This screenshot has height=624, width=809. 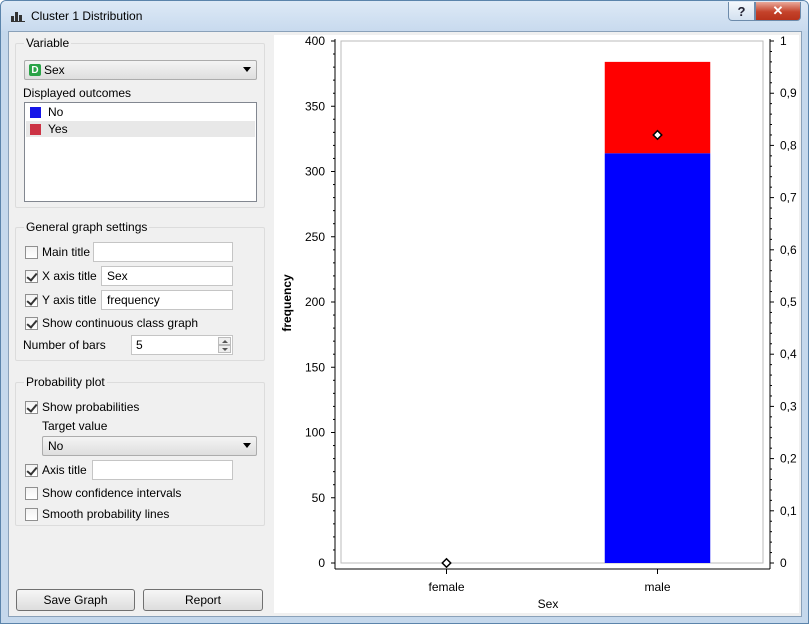 I want to click on smooth-lines-option: Smooth probability lines, so click(x=97, y=514).